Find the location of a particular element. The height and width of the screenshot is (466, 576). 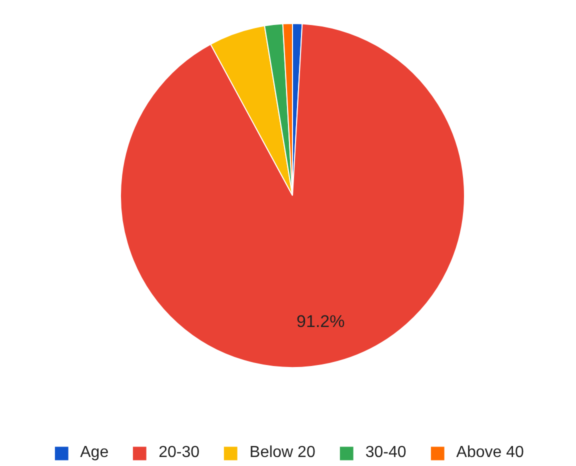

legend-label: Below 20 is located at coordinates (283, 453).